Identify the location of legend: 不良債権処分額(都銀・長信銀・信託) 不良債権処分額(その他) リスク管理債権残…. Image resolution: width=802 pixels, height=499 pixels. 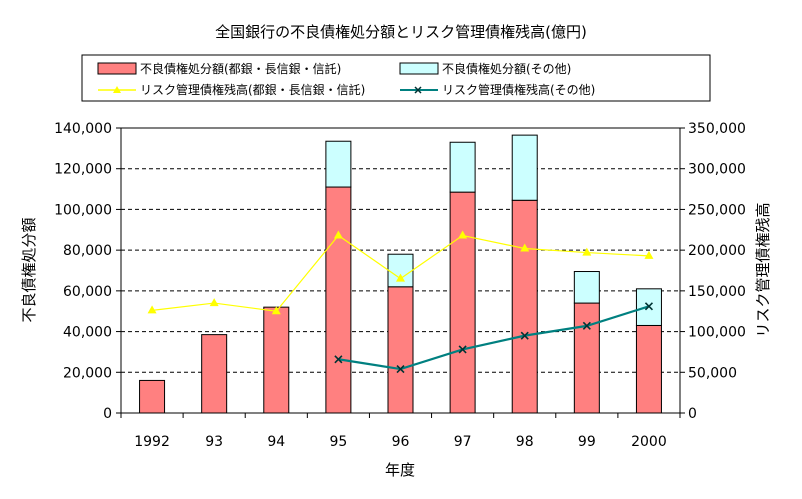
(396, 78).